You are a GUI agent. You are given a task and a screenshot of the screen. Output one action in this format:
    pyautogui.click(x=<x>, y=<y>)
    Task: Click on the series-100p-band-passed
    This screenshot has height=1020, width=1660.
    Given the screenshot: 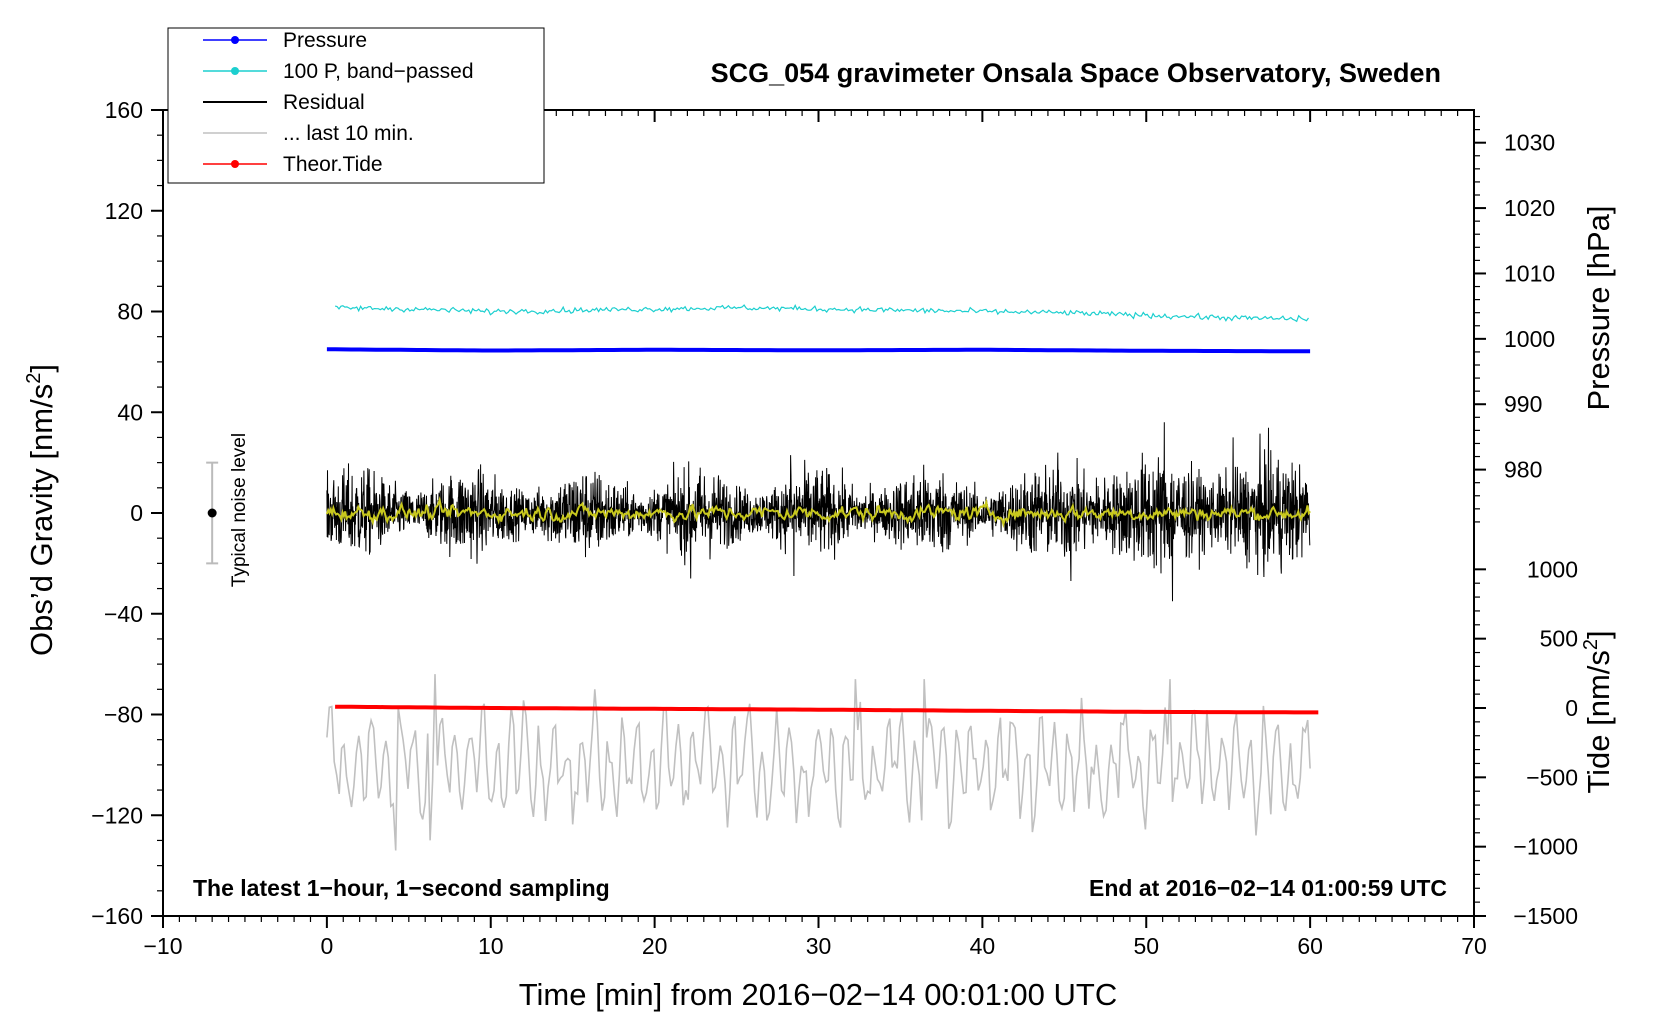 What is the action you would take?
    pyautogui.click(x=821, y=313)
    